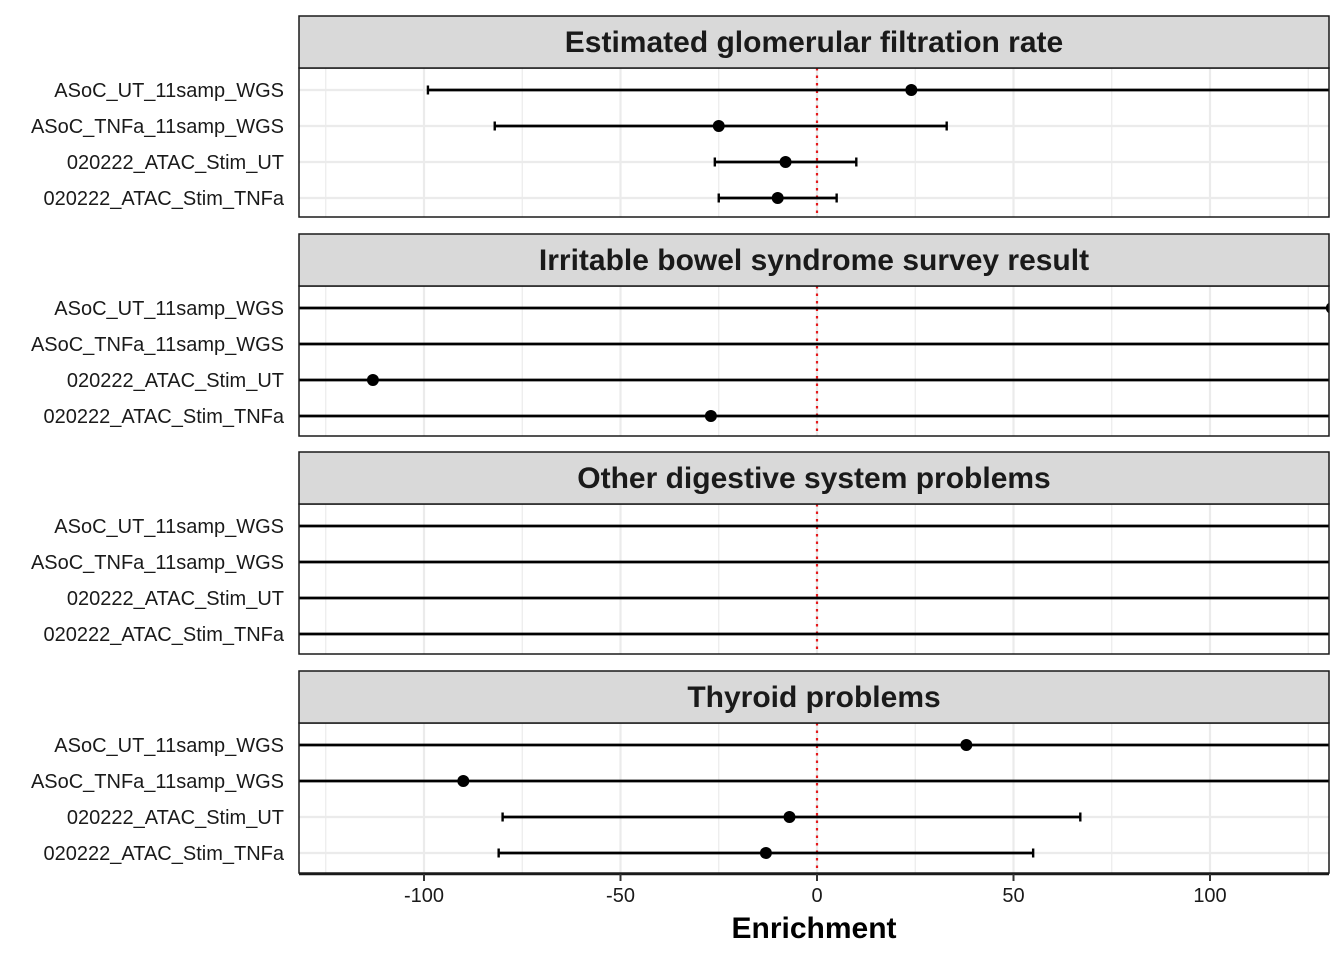 This screenshot has width=1344, height=965. Describe the element at coordinates (1013, 896) in the screenshot. I see `x-tick-label: 50` at that location.